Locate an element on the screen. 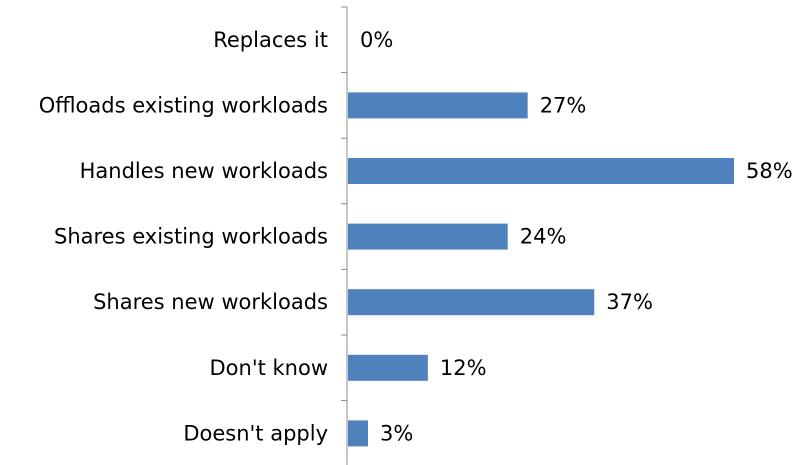  category-label-replaces-it: Replaces it is located at coordinates (270, 40).